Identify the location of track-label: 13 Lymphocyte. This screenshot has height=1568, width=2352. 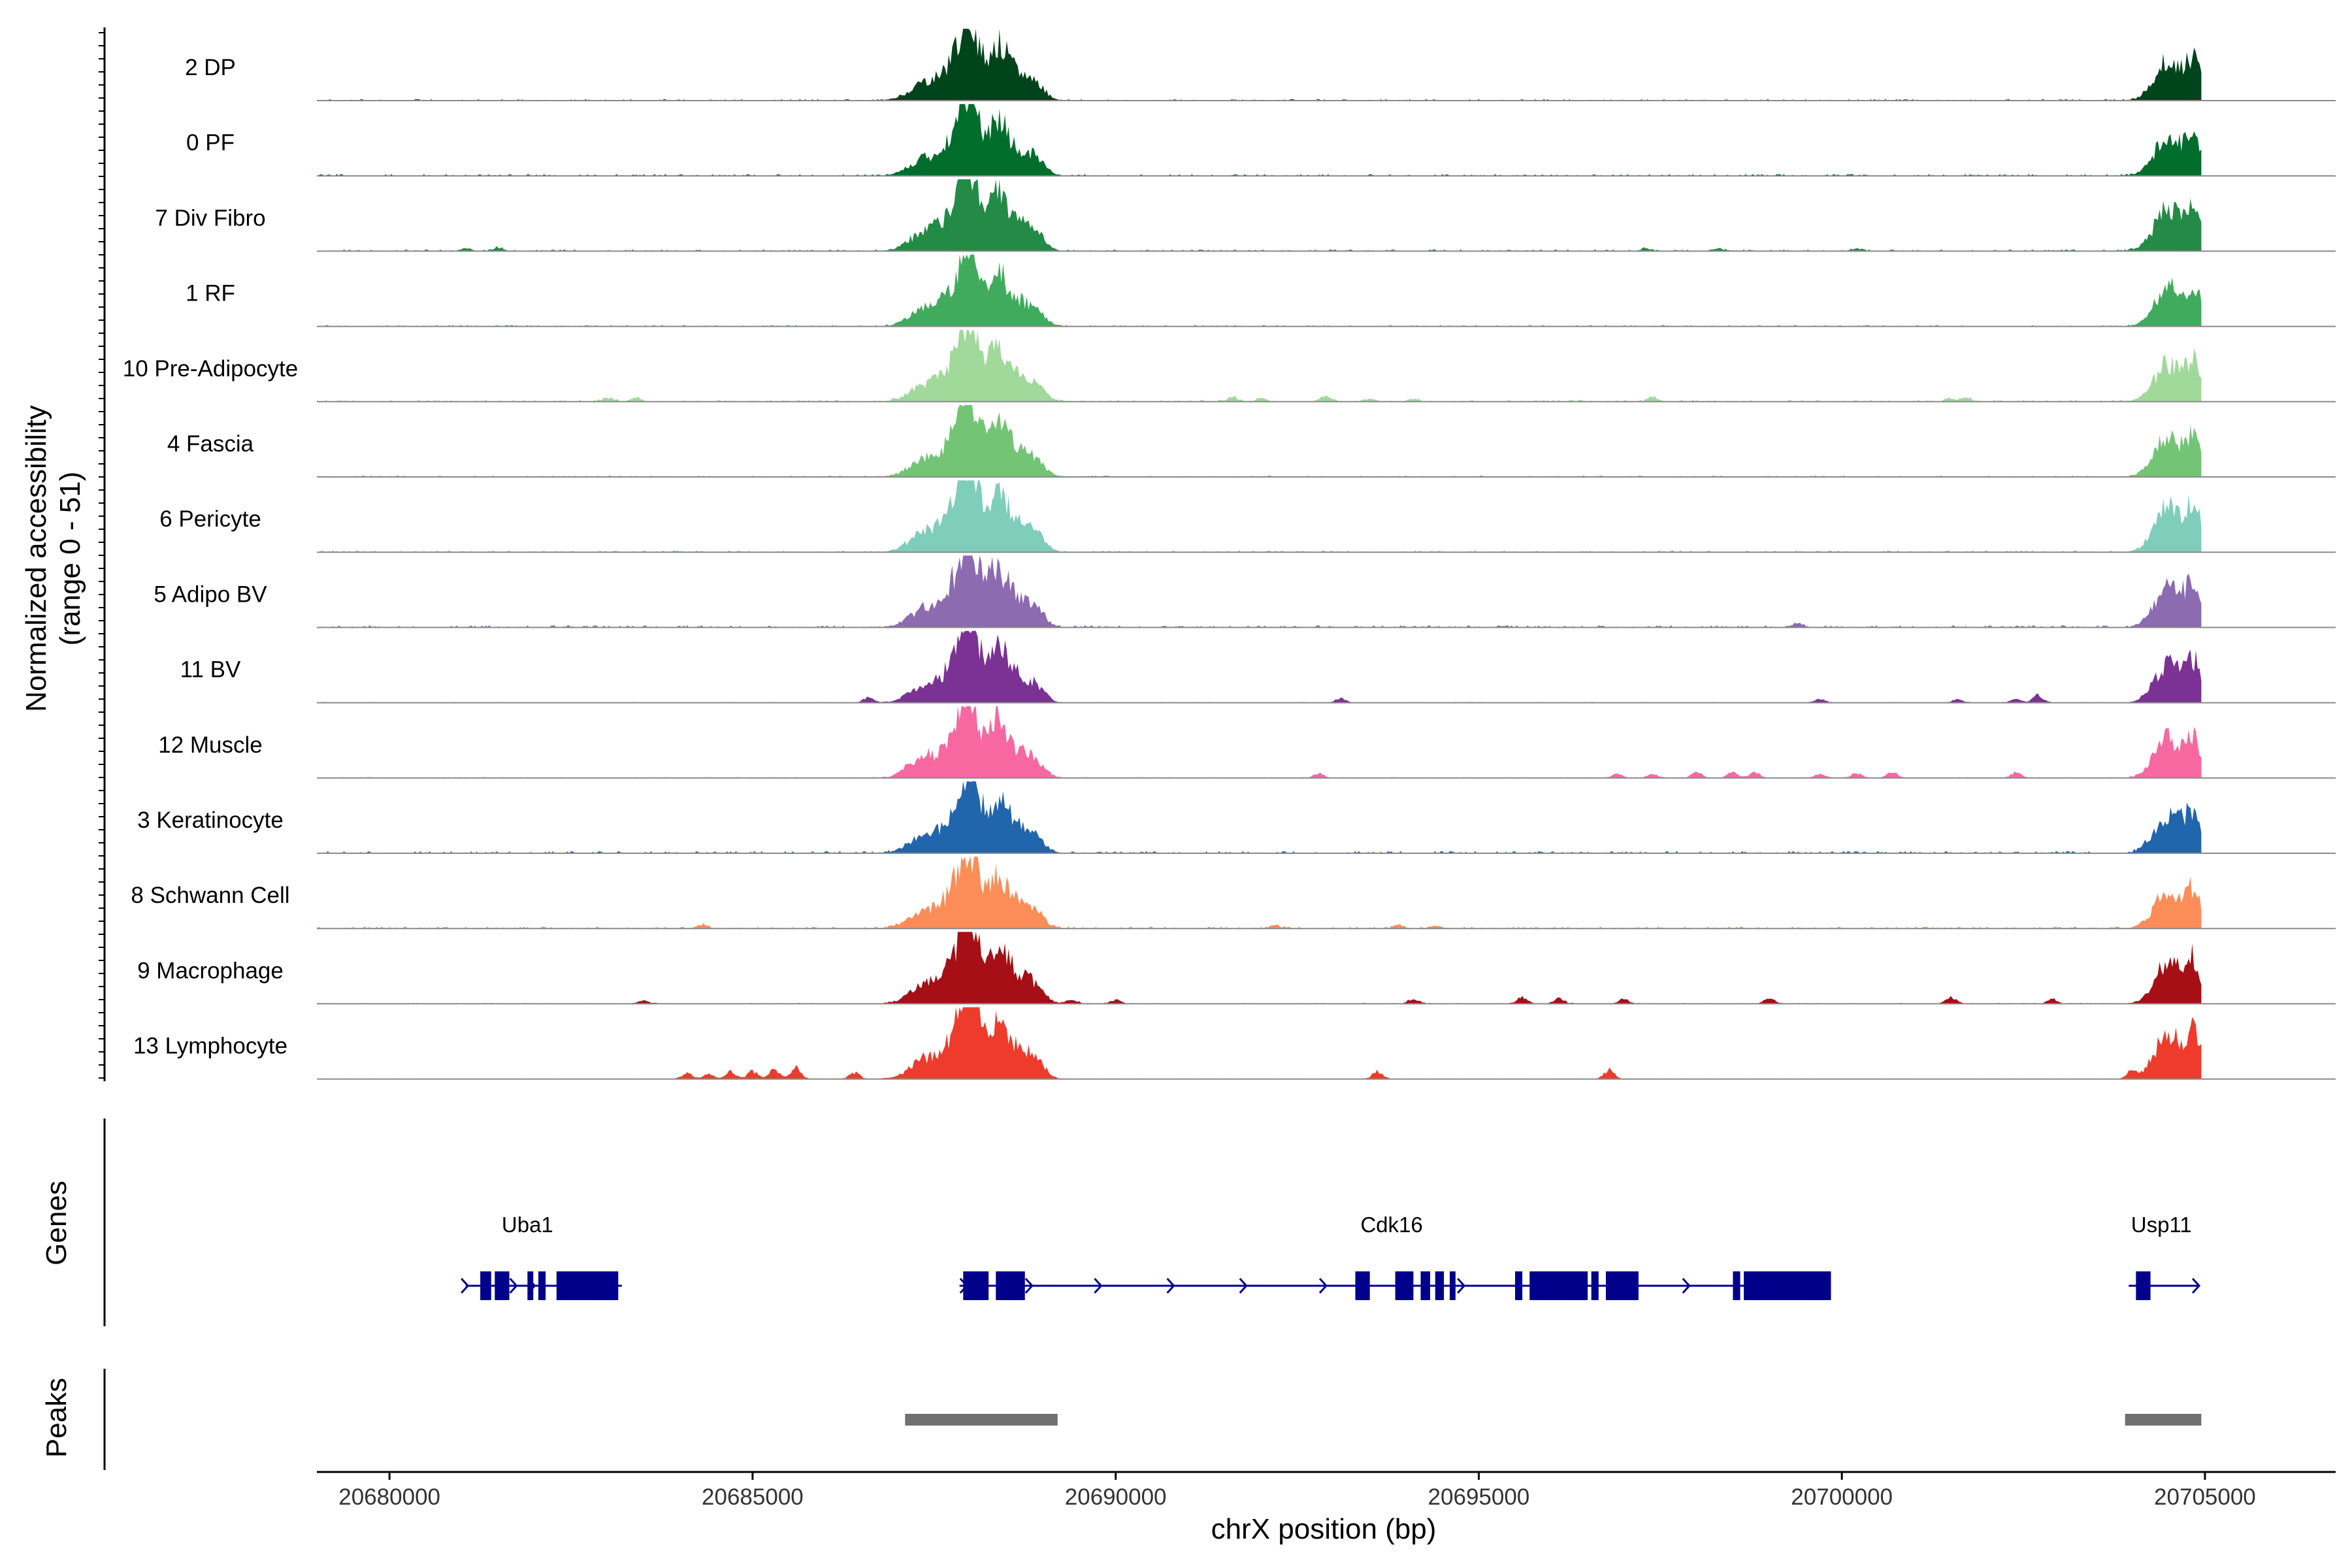
(210, 1046).